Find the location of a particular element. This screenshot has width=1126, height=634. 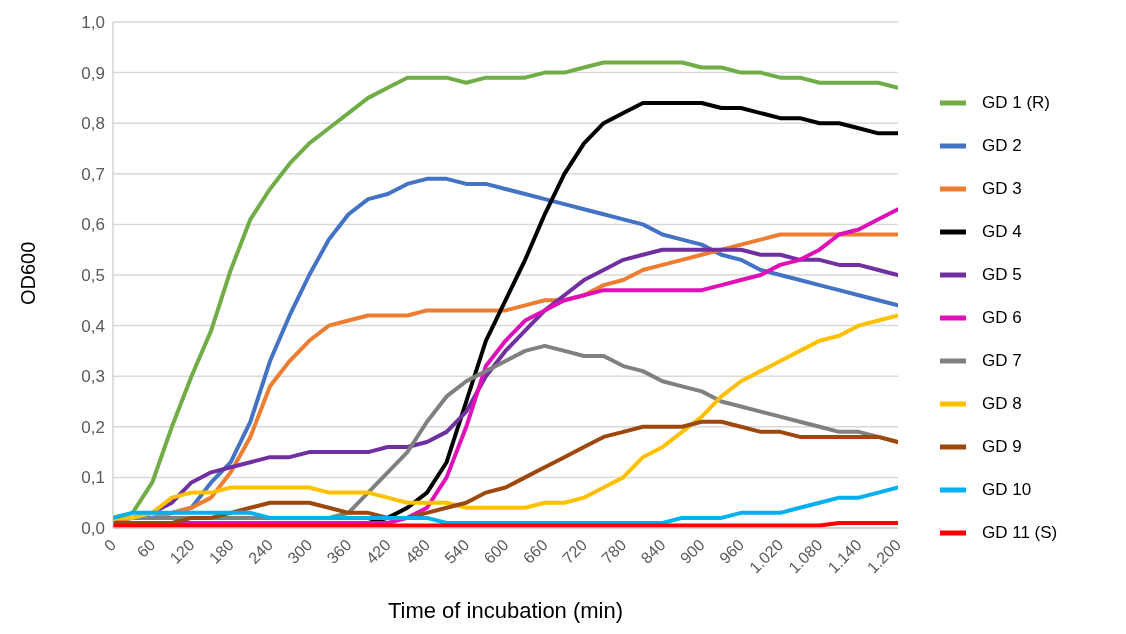

y-tick-label: 0,6 is located at coordinates (93, 225).